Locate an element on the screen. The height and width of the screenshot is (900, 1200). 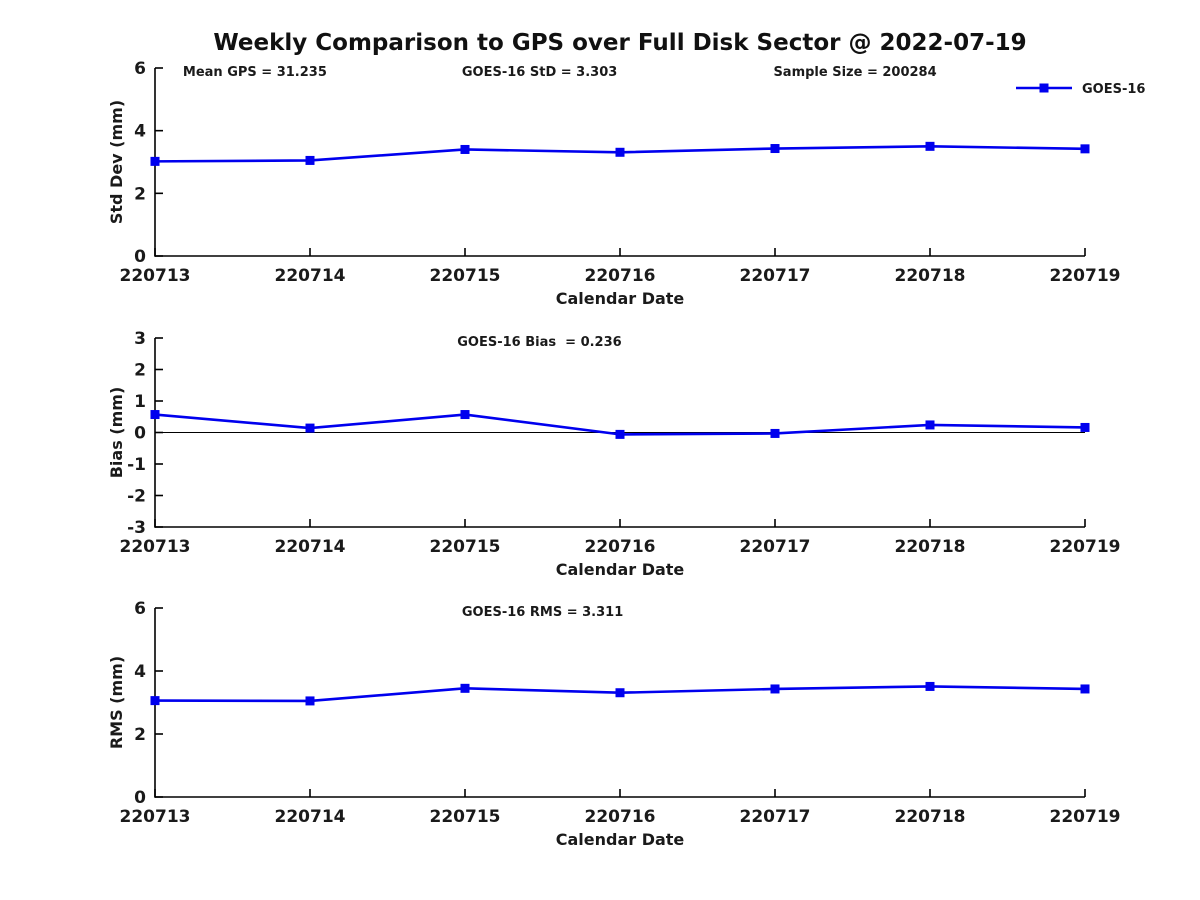
panel-annotation: Mean GPS = 31.235 is located at coordinates (255, 72).